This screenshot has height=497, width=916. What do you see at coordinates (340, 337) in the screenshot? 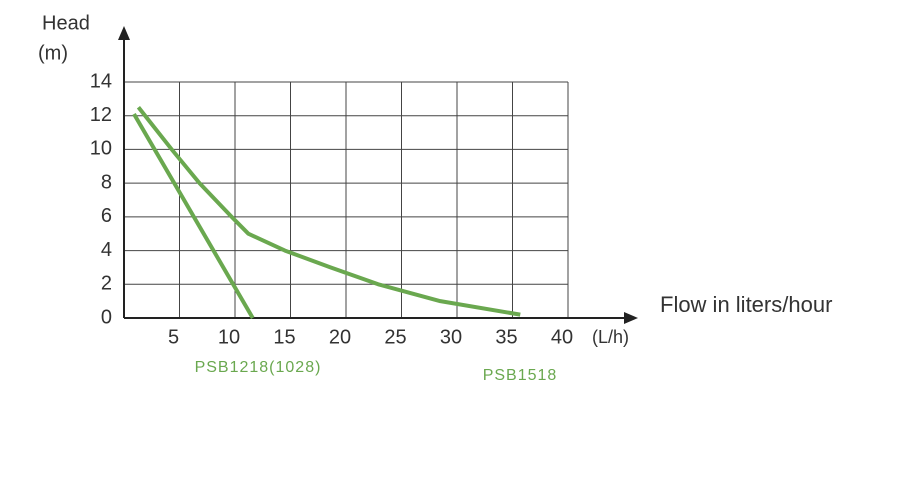
I see `x-tick-label: 20` at bounding box center [340, 337].